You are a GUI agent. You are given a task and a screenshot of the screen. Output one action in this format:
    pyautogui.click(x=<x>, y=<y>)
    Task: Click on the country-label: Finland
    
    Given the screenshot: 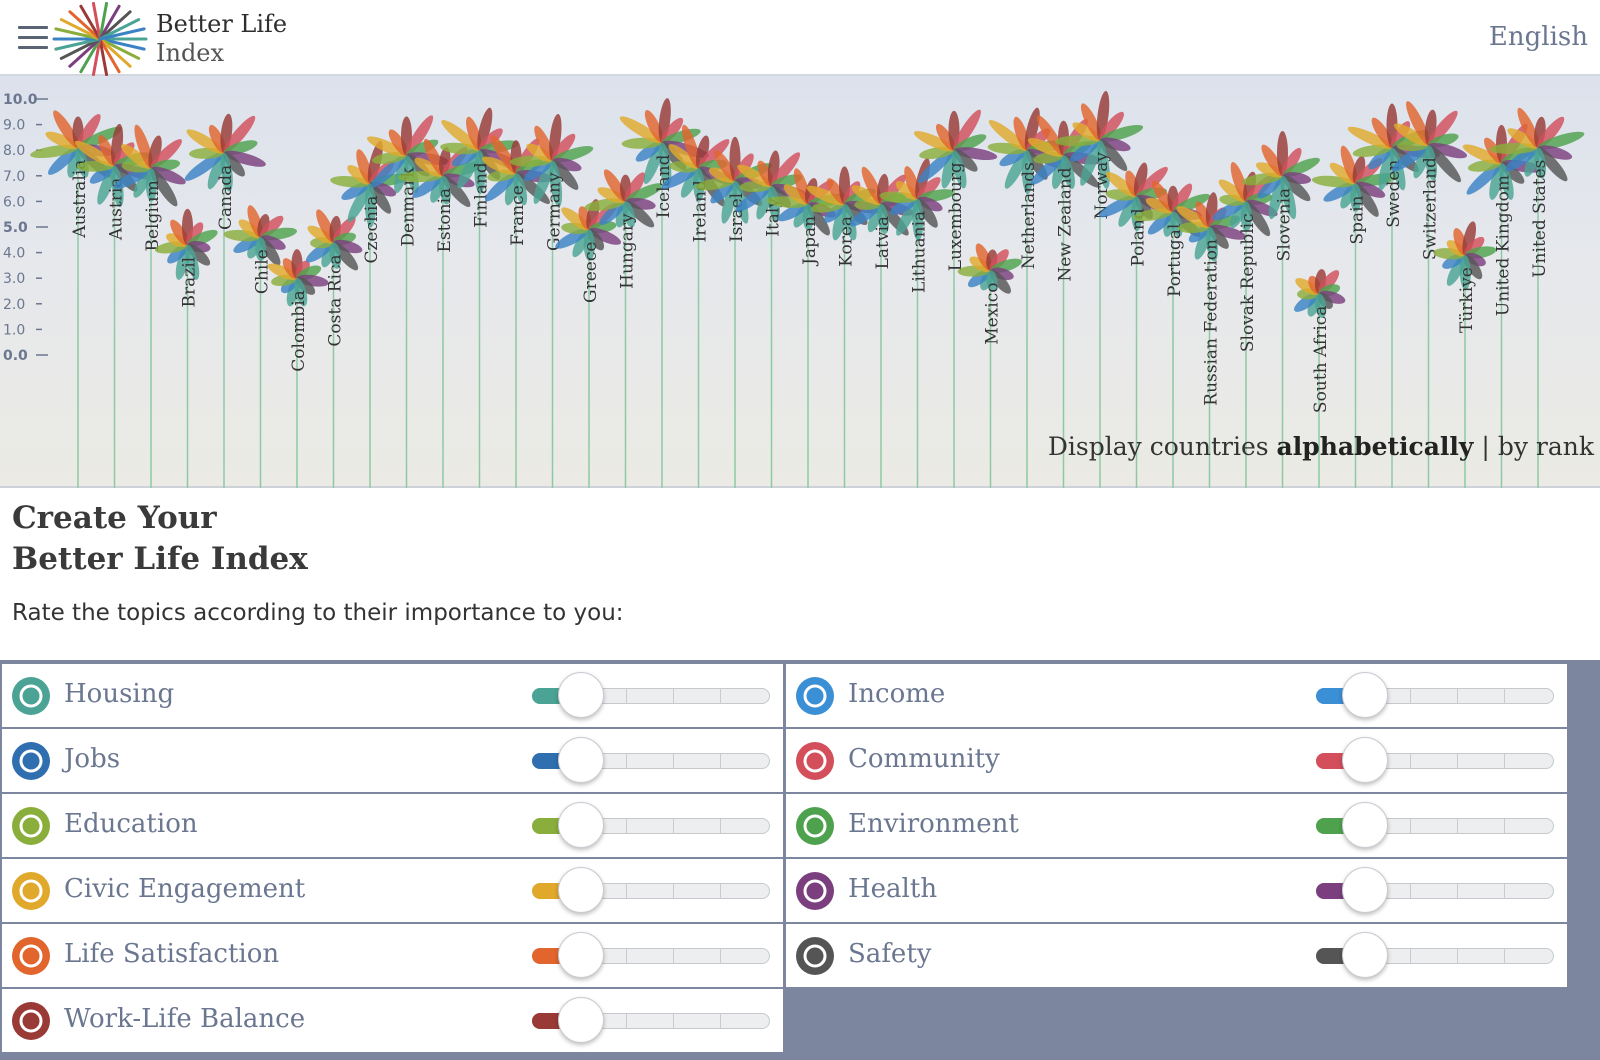 What is the action you would take?
    pyautogui.click(x=482, y=195)
    